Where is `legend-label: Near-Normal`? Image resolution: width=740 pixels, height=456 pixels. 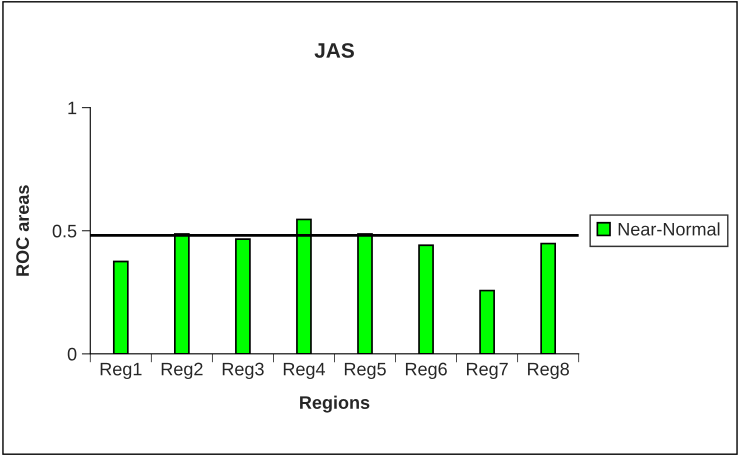 legend-label: Near-Normal is located at coordinates (669, 229).